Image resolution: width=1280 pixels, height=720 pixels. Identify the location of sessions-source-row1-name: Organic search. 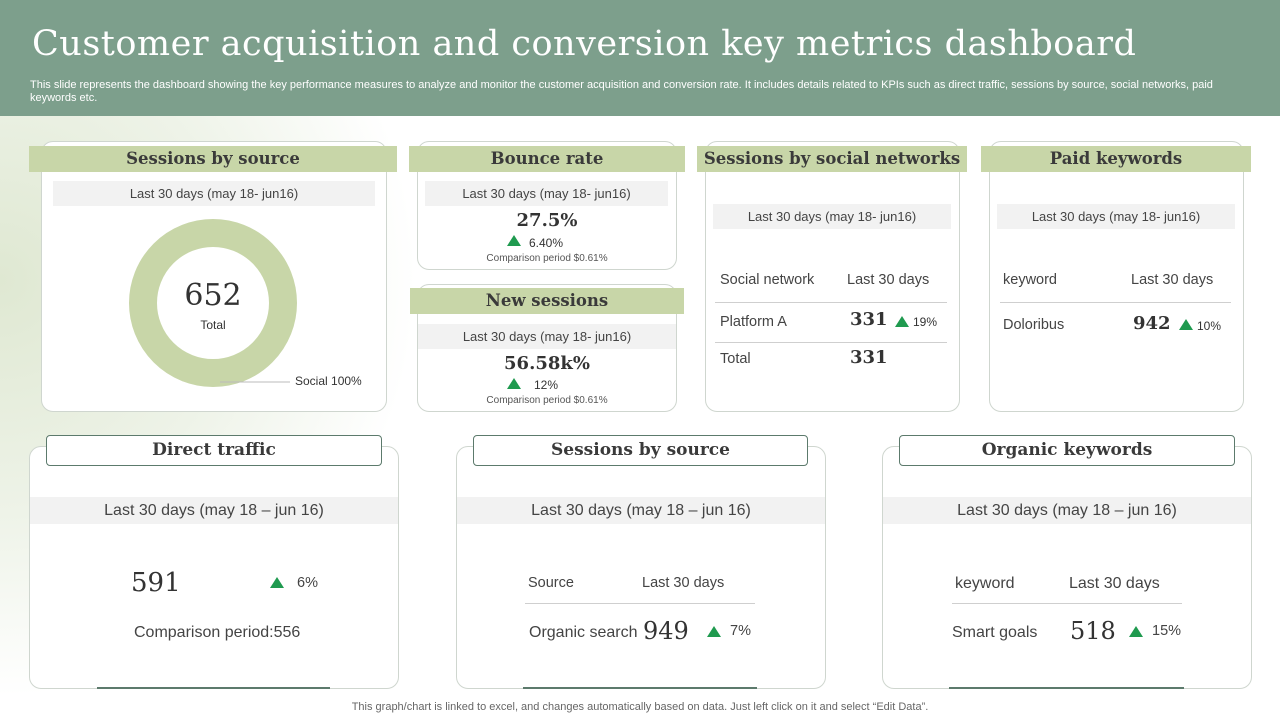
(583, 632).